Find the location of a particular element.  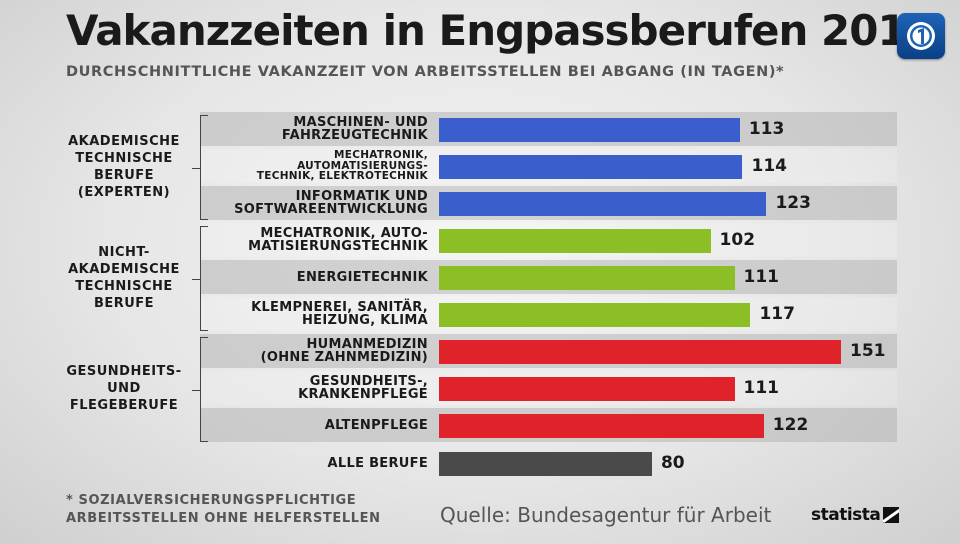

category-label: KLEMPNEREI, SANITÄR, HEIZUNG, KLIMA is located at coordinates (309, 314).